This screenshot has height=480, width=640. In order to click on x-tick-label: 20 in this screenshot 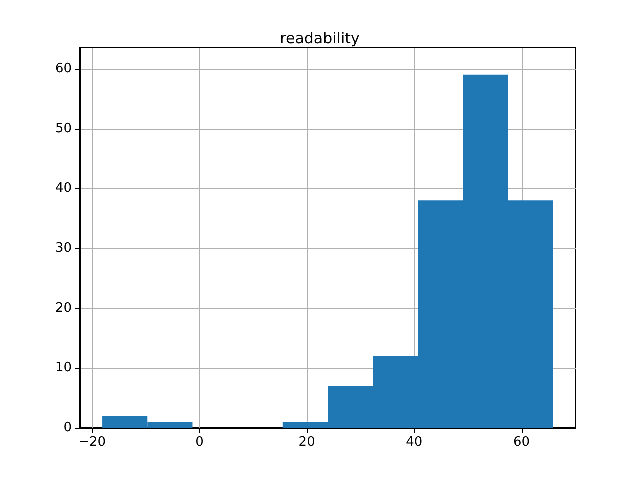, I will do `click(307, 442)`.